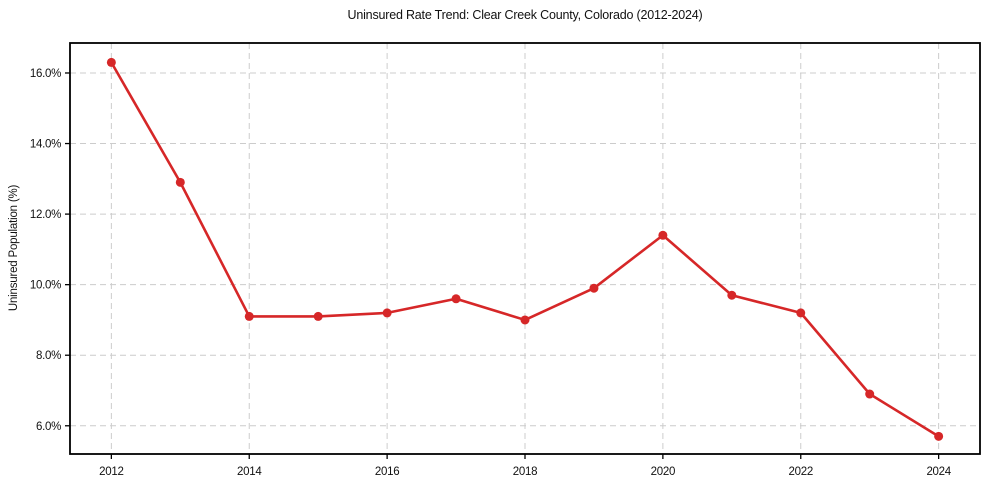 The height and width of the screenshot is (490, 989). I want to click on y-tick-label: 12.0%, so click(45, 215).